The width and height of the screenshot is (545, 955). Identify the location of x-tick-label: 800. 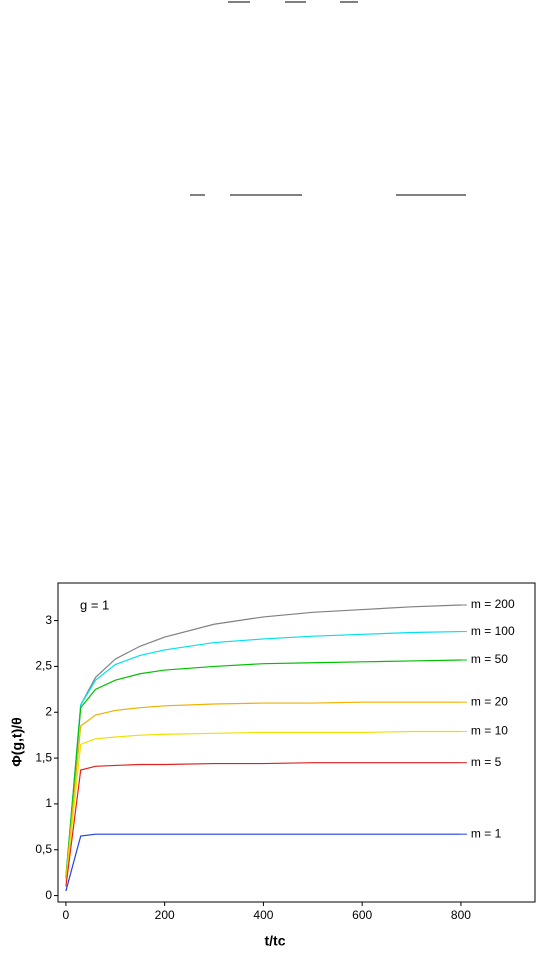
(461, 915).